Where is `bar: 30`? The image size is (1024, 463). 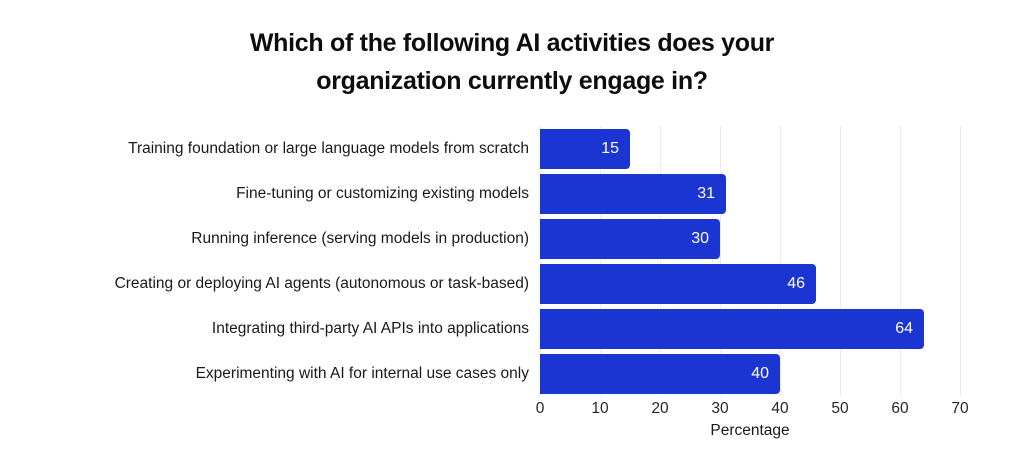
bar: 30 is located at coordinates (630, 238).